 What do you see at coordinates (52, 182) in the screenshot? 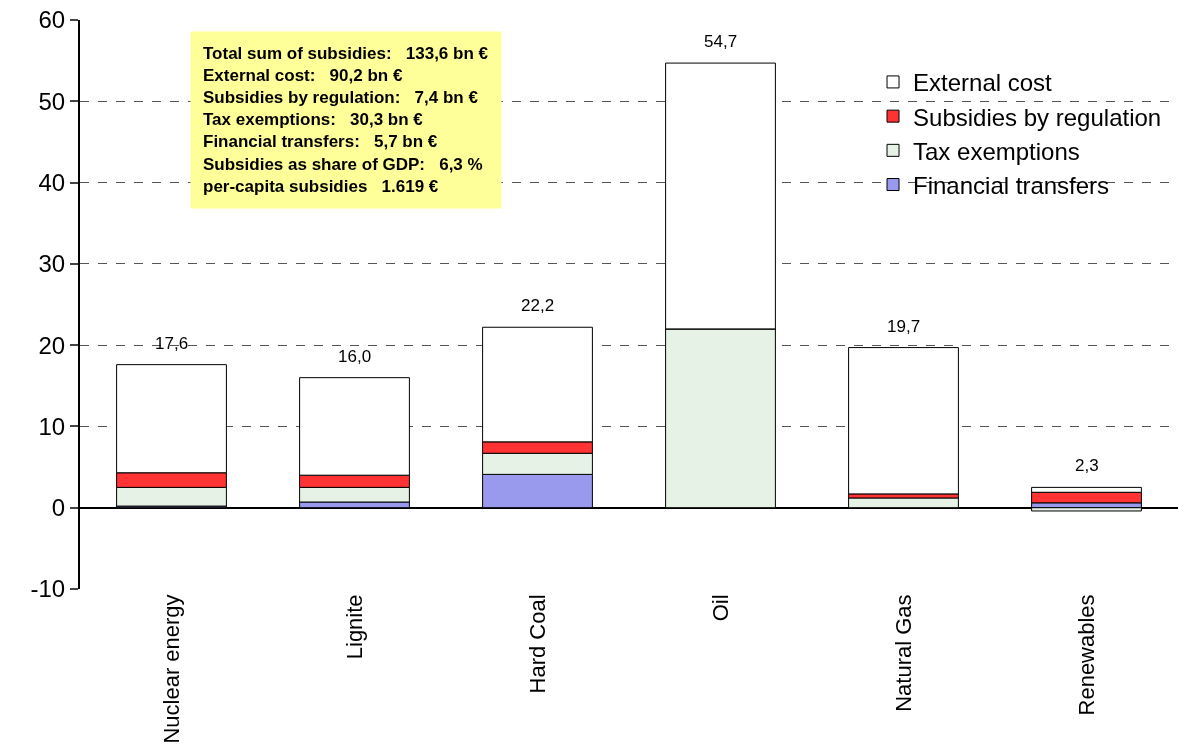
I see `y-tick-label: 40` at bounding box center [52, 182].